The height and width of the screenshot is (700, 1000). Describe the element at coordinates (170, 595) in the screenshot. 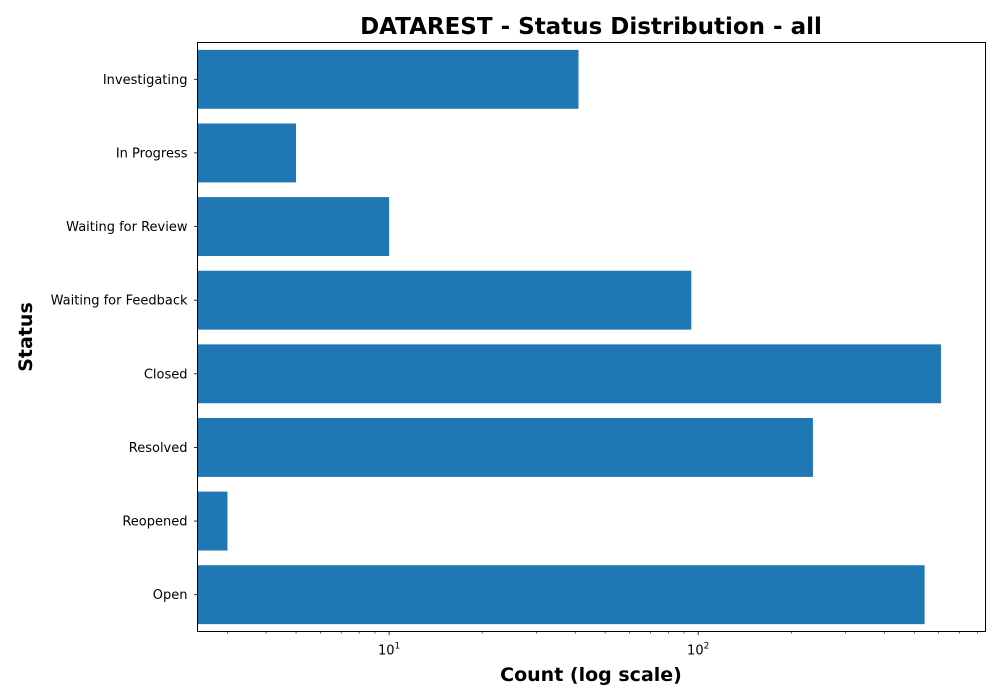

I see `y-tick-label: Open` at that location.